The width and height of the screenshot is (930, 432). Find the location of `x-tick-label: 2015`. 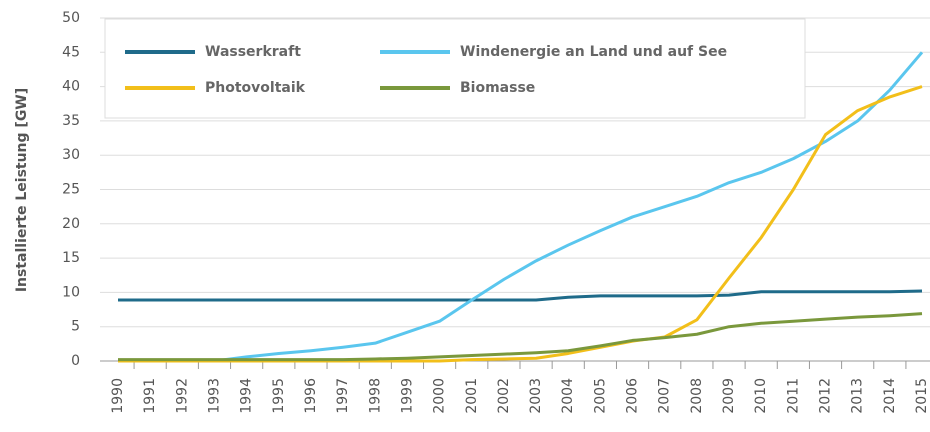

x-tick-label: 2015 is located at coordinates (922, 396).